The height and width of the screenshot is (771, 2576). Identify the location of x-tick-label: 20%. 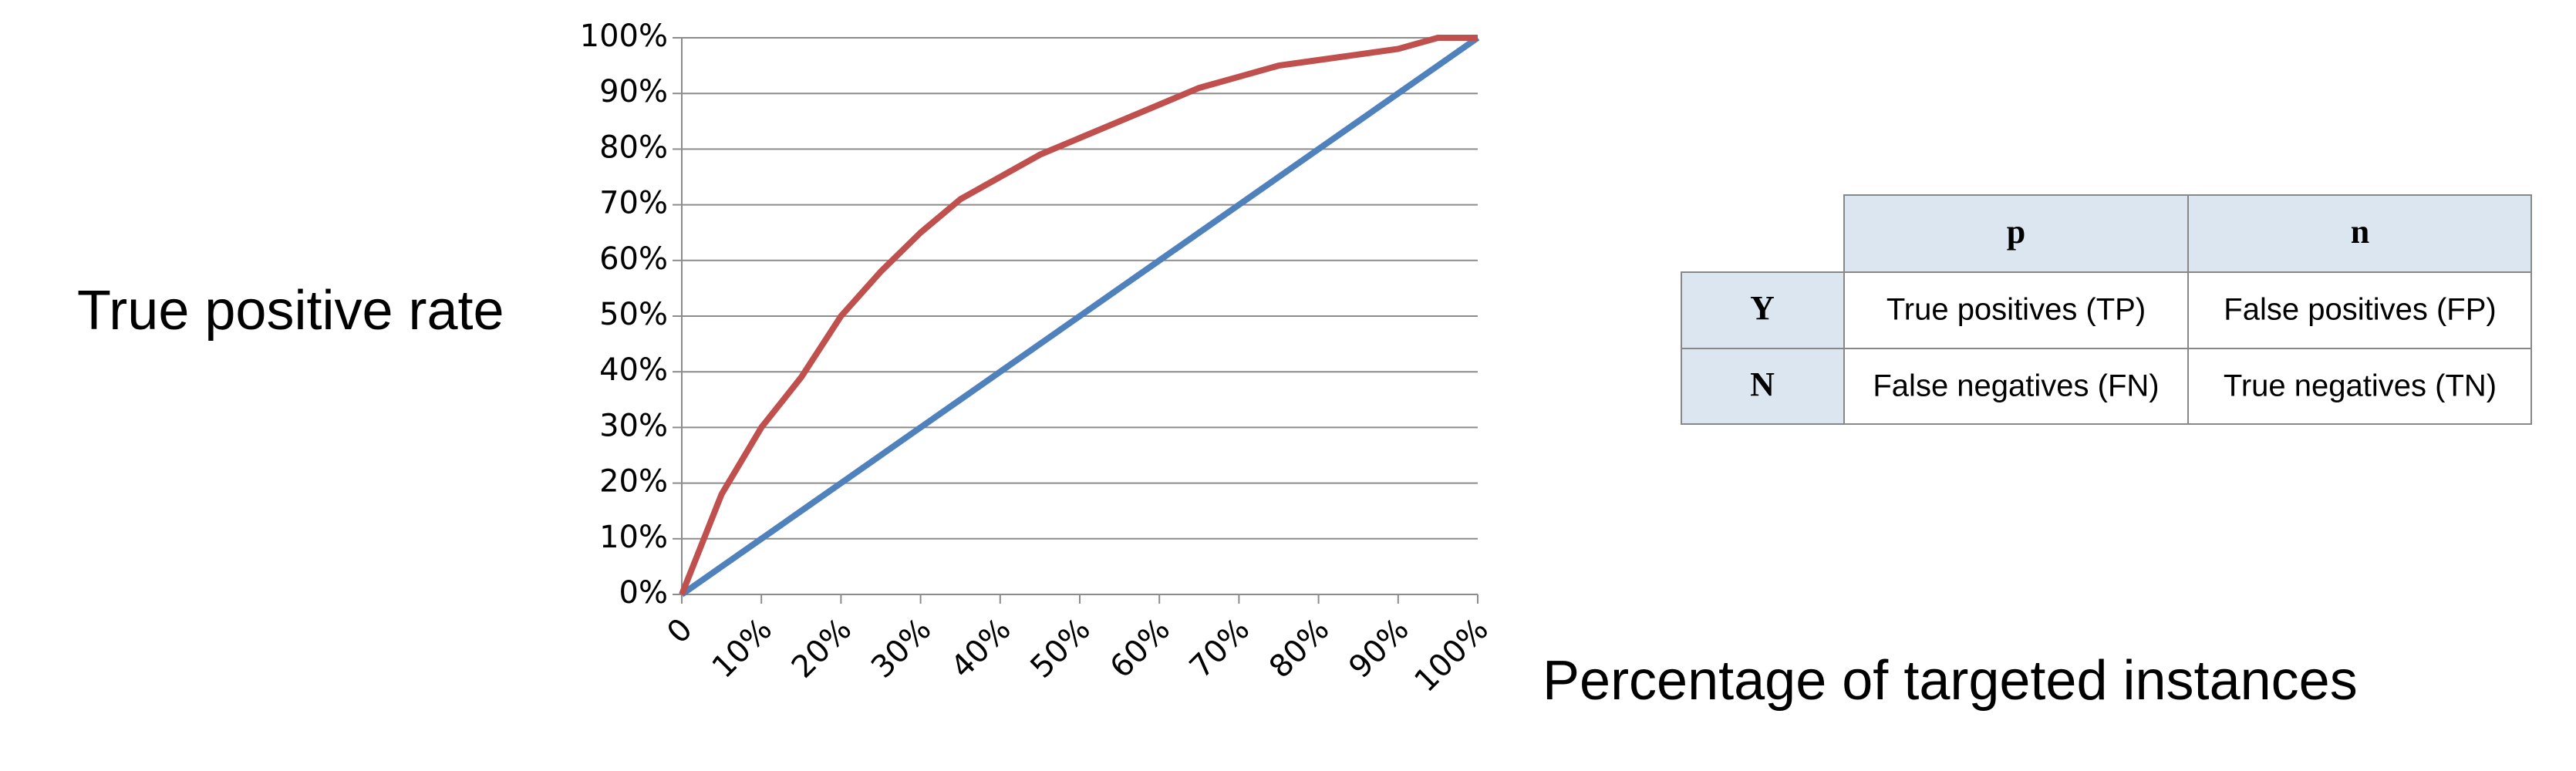
(821, 648).